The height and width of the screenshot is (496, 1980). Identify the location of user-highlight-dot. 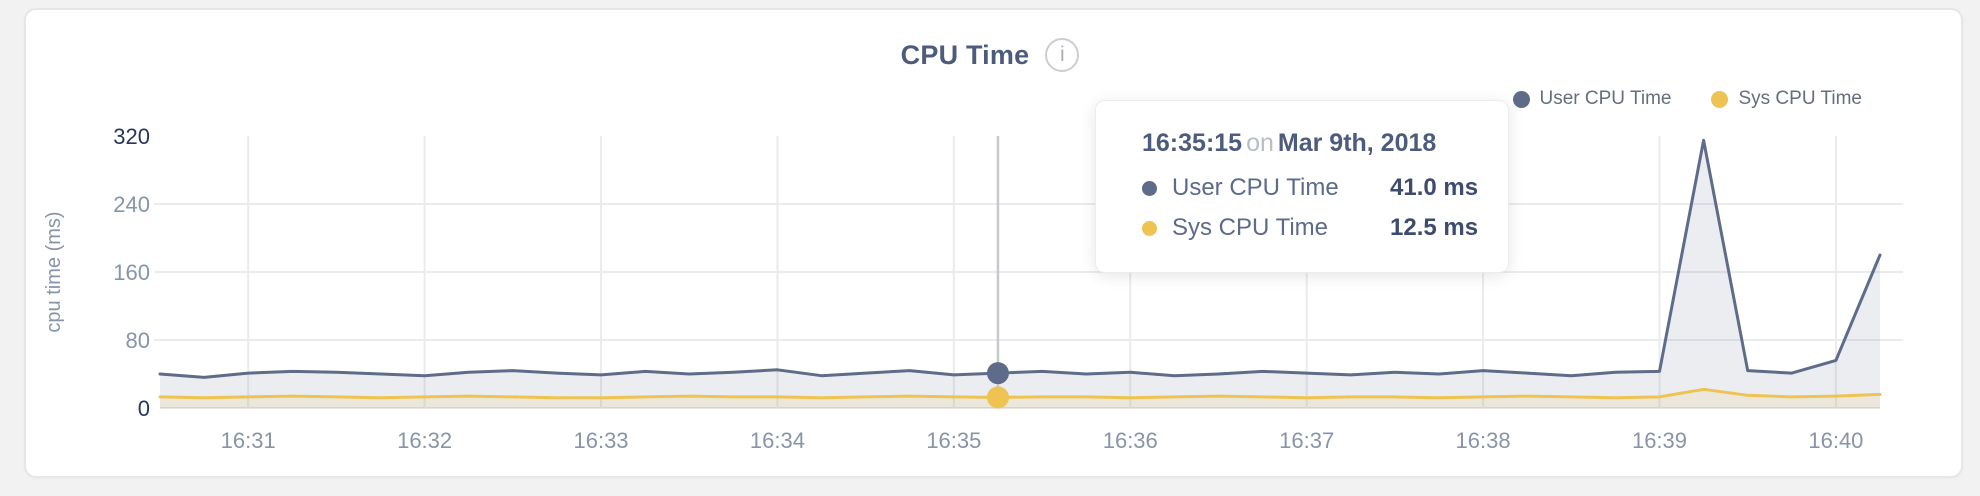
(997, 373).